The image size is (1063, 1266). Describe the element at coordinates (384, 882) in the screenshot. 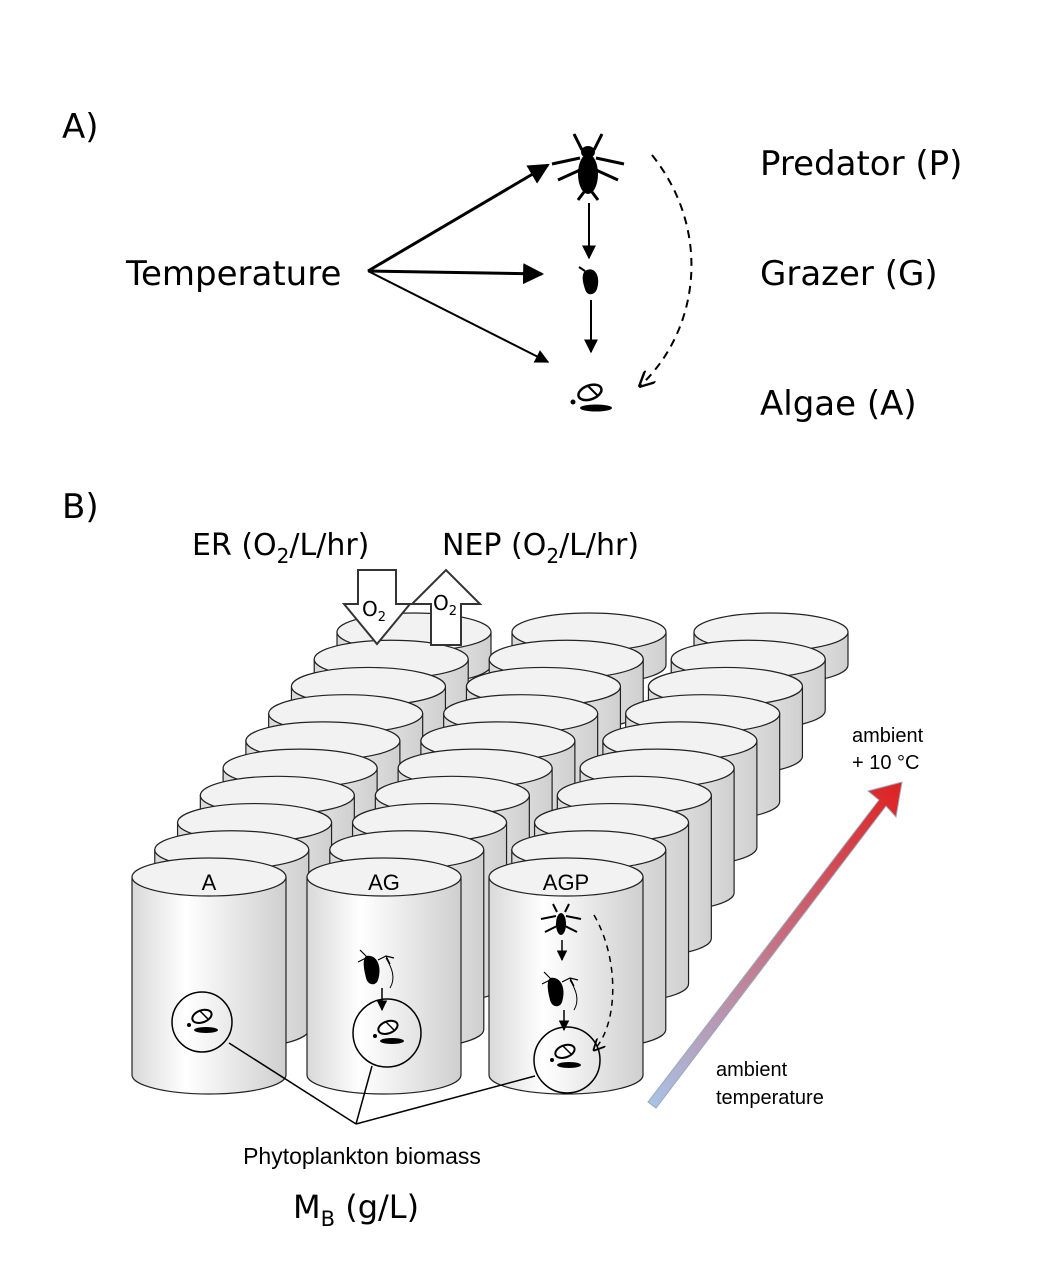

I see `treatment-ag-label: AG` at that location.